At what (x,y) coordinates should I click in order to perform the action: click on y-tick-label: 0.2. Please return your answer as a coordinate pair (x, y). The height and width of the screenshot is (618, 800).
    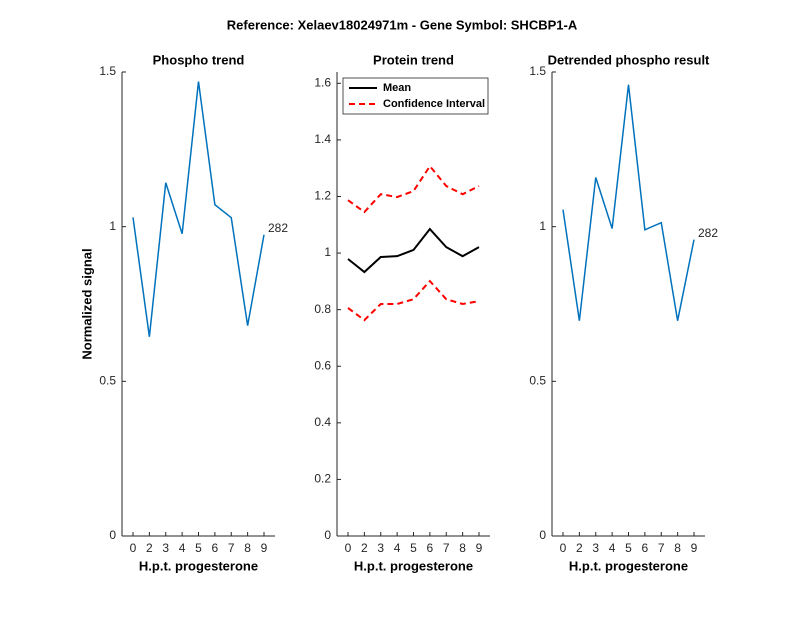
    Looking at the image, I should click on (322, 479).